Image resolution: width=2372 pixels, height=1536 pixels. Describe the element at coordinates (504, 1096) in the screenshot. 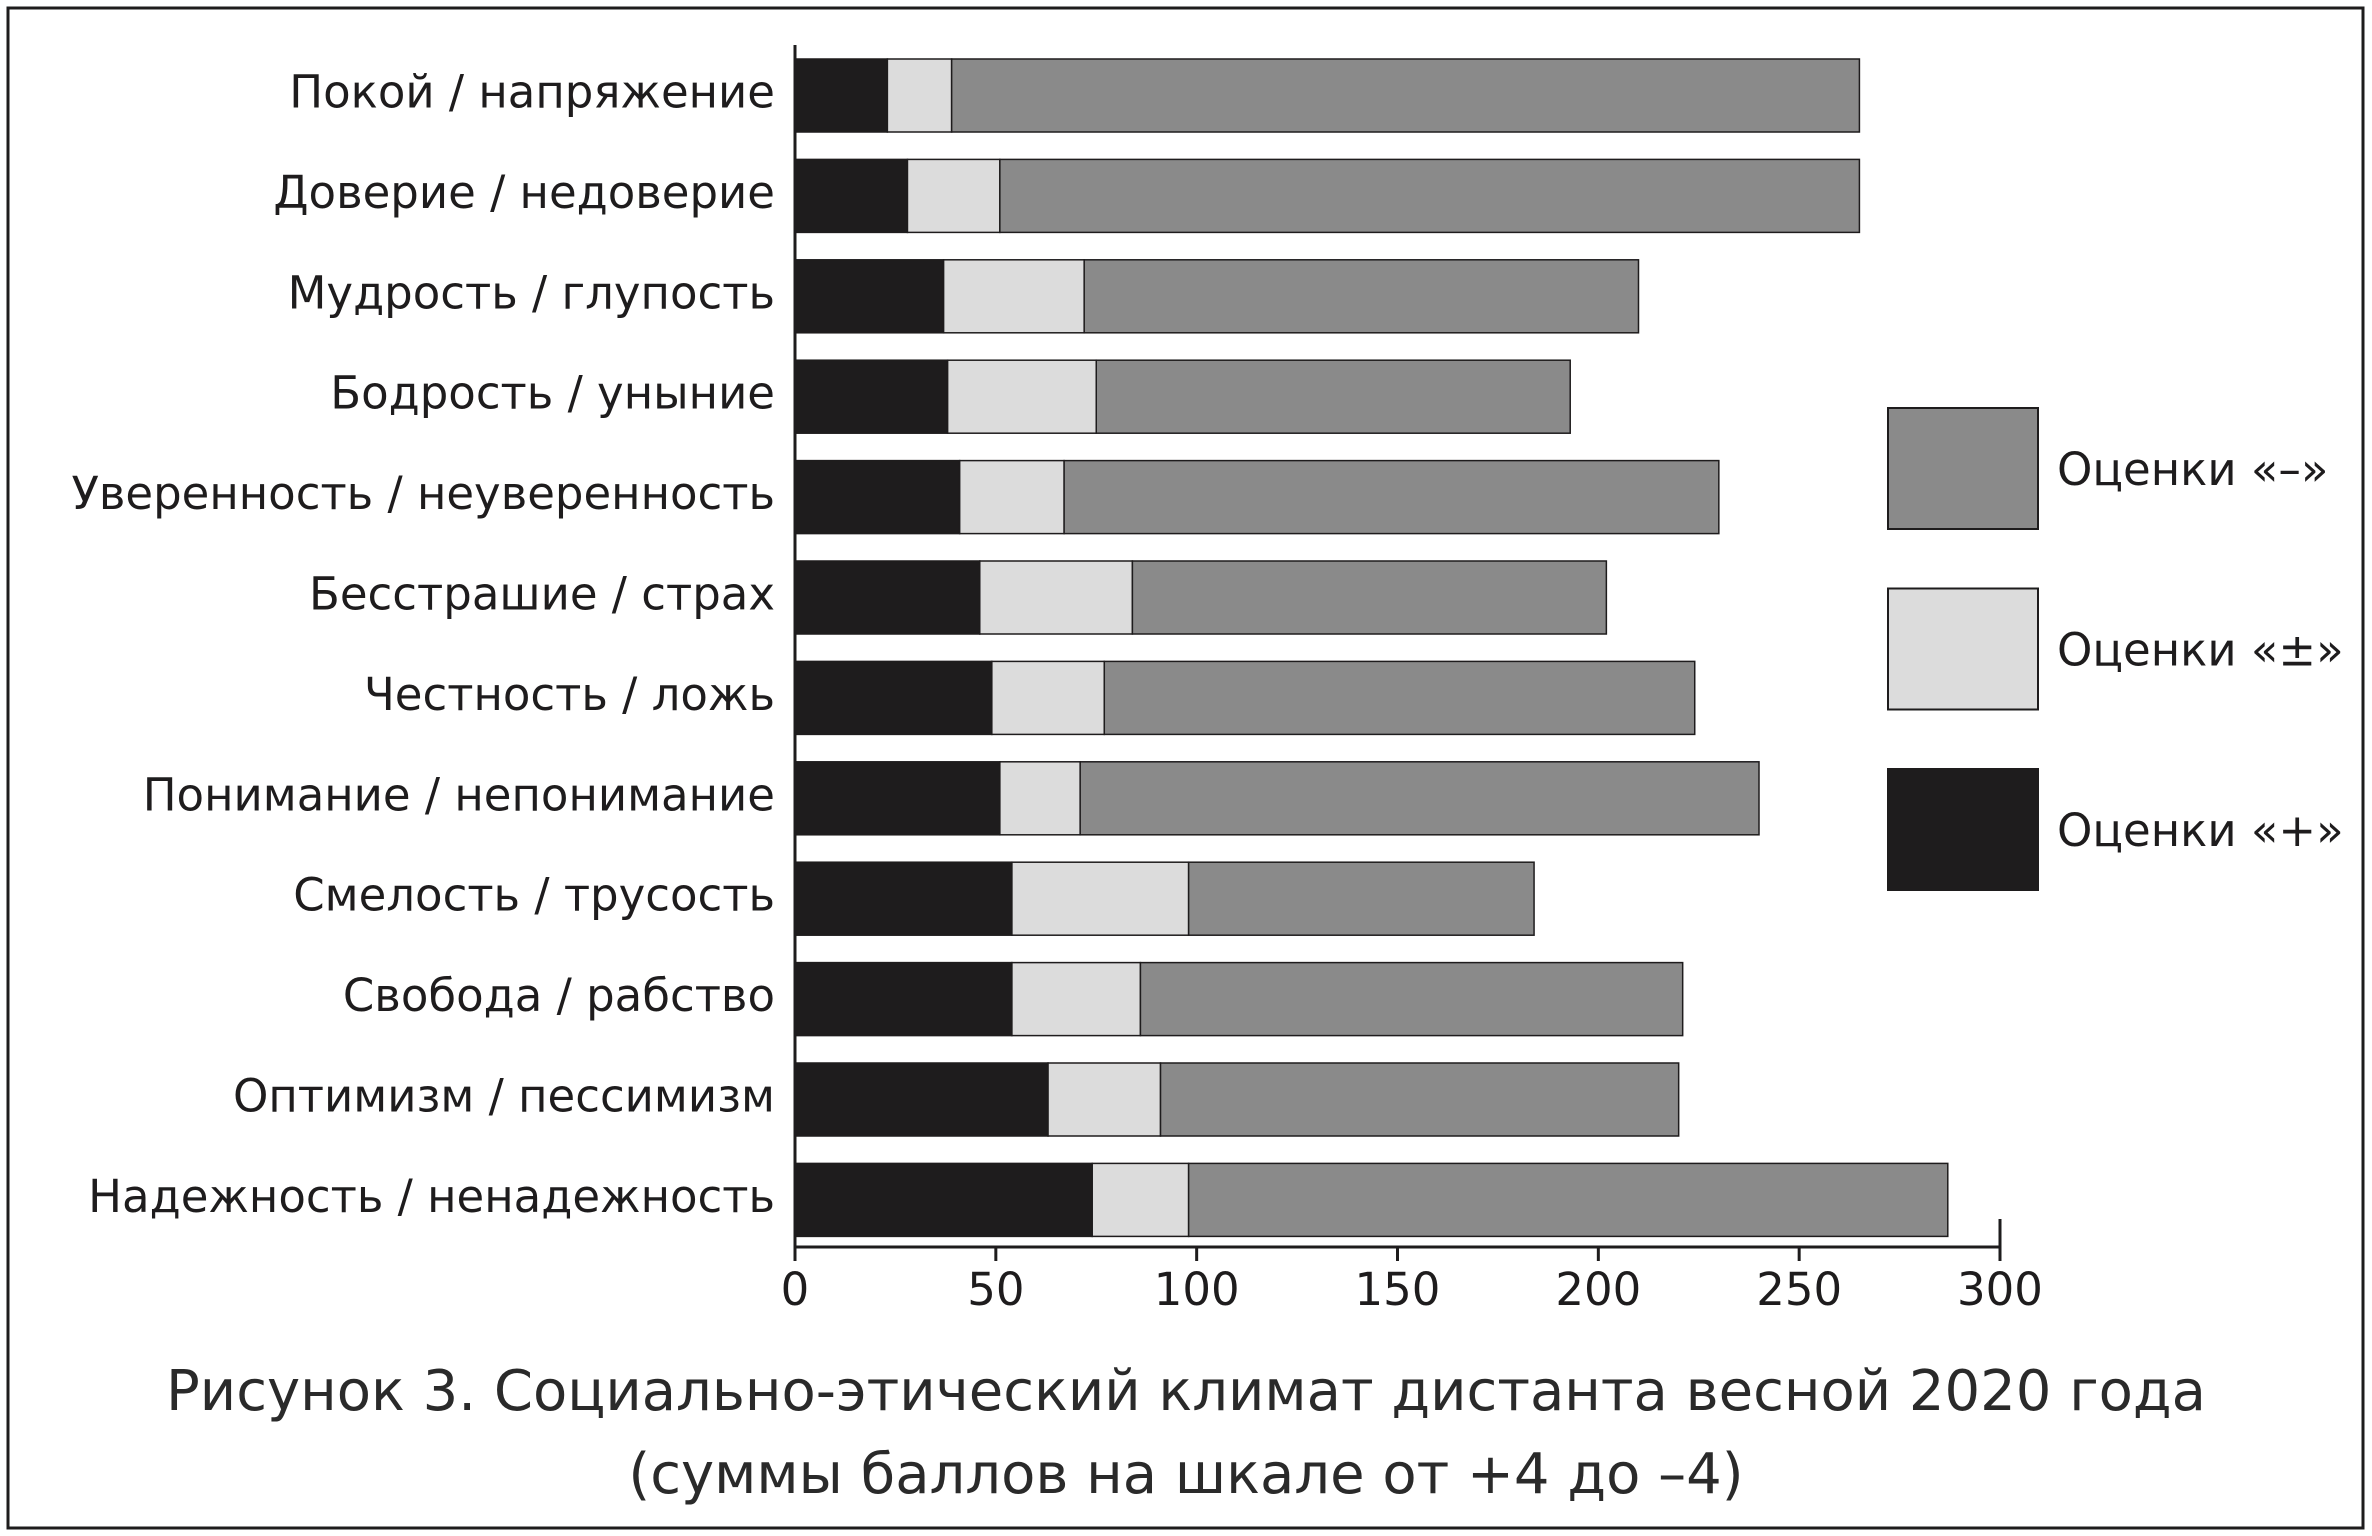

I see `category-label: Оптимизм / пессимизм` at that location.